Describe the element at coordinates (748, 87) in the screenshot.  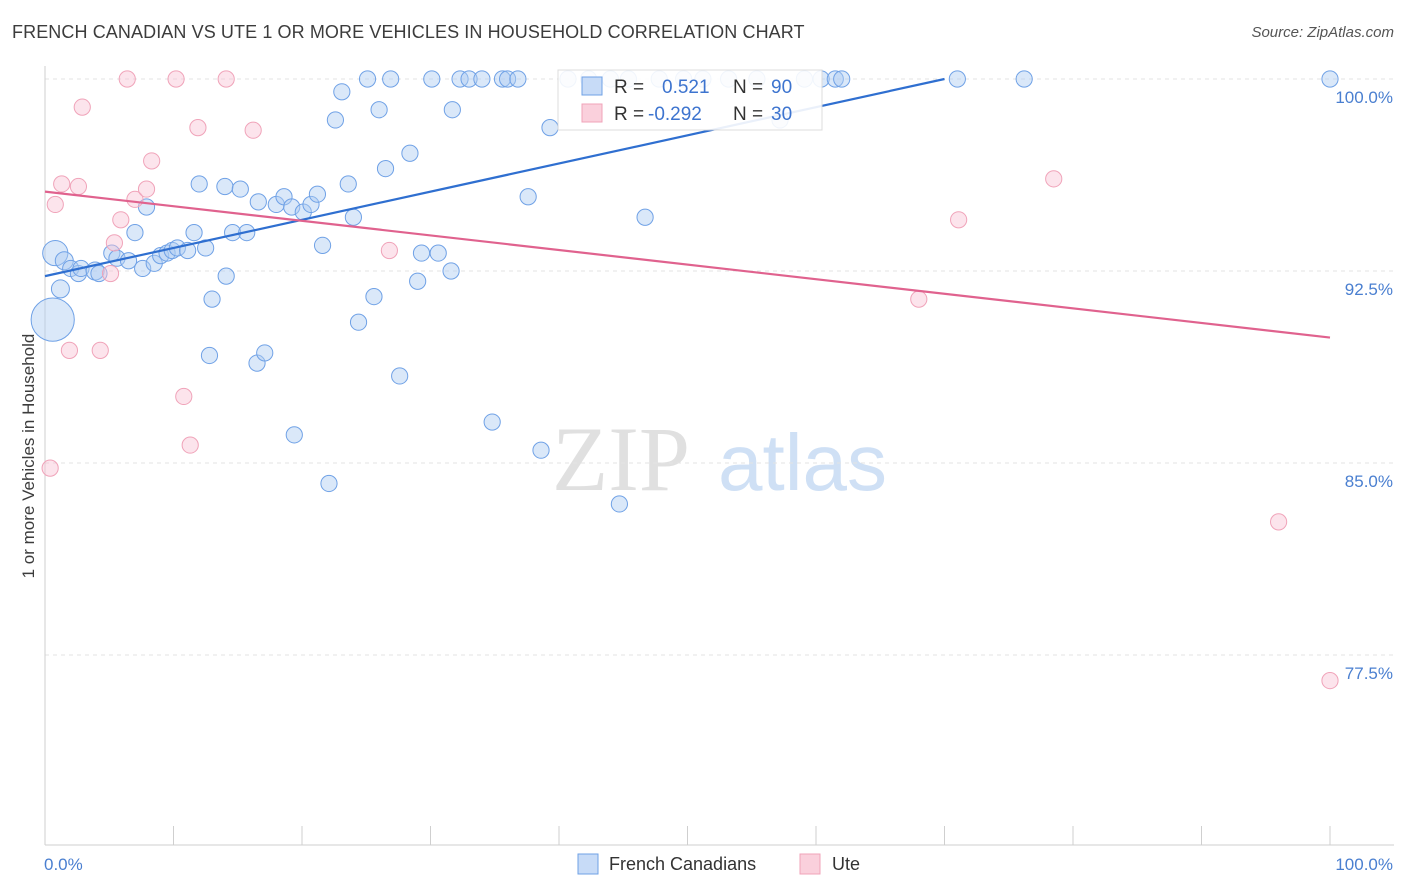
I see `legend-n-label-1: N =` at that location.